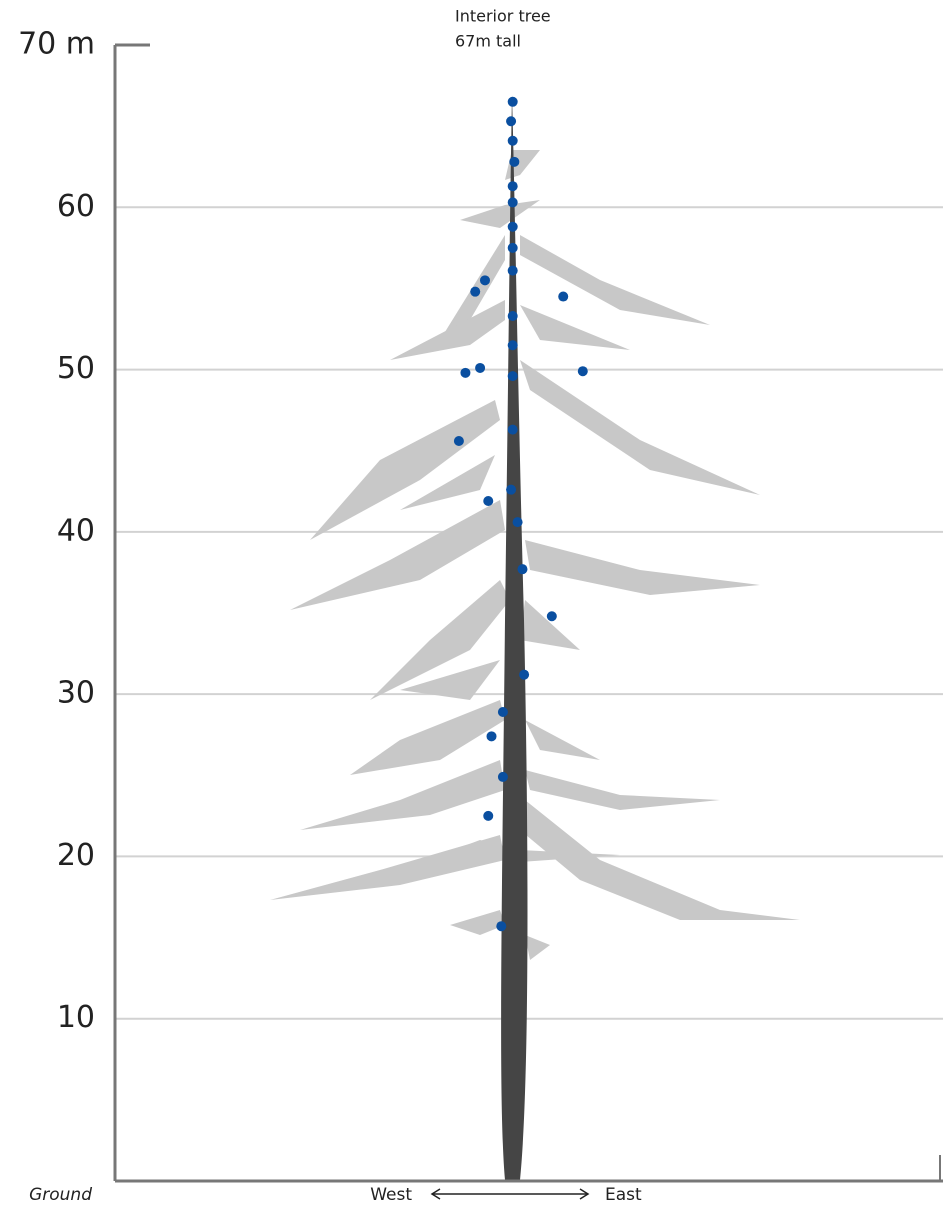 This screenshot has height=1209, width=943. What do you see at coordinates (503, 16) in the screenshot?
I see `chart-title: Interior tree` at bounding box center [503, 16].